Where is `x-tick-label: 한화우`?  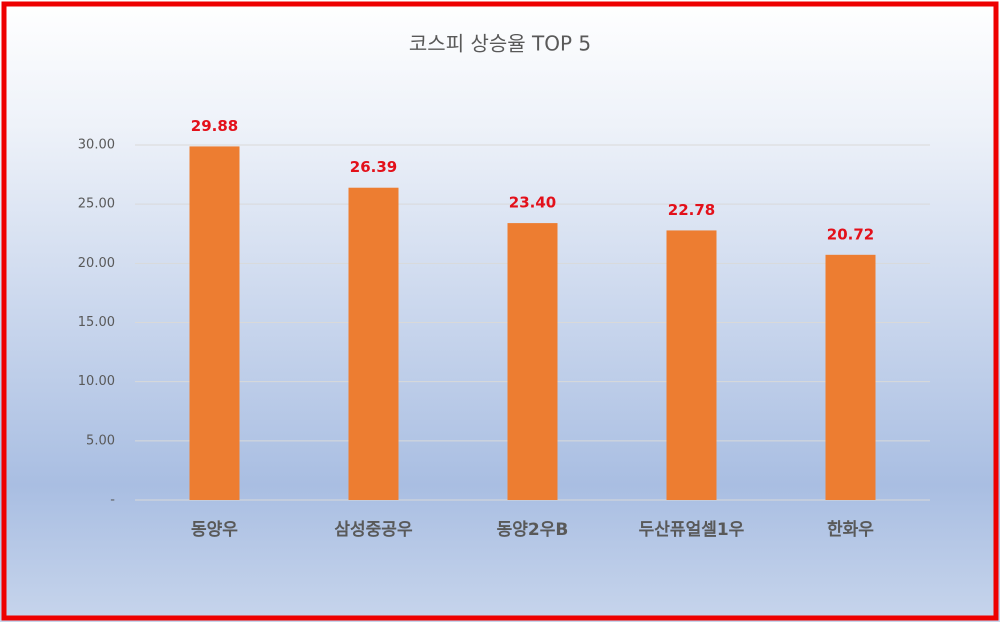 x-tick-label: 한화우 is located at coordinates (850, 530).